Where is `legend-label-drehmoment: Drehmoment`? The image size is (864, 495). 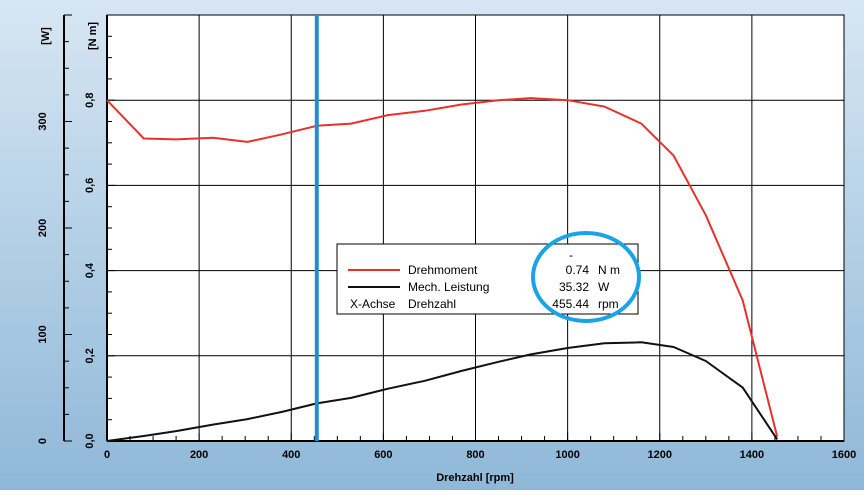
legend-label-drehmoment: Drehmoment is located at coordinates (443, 270).